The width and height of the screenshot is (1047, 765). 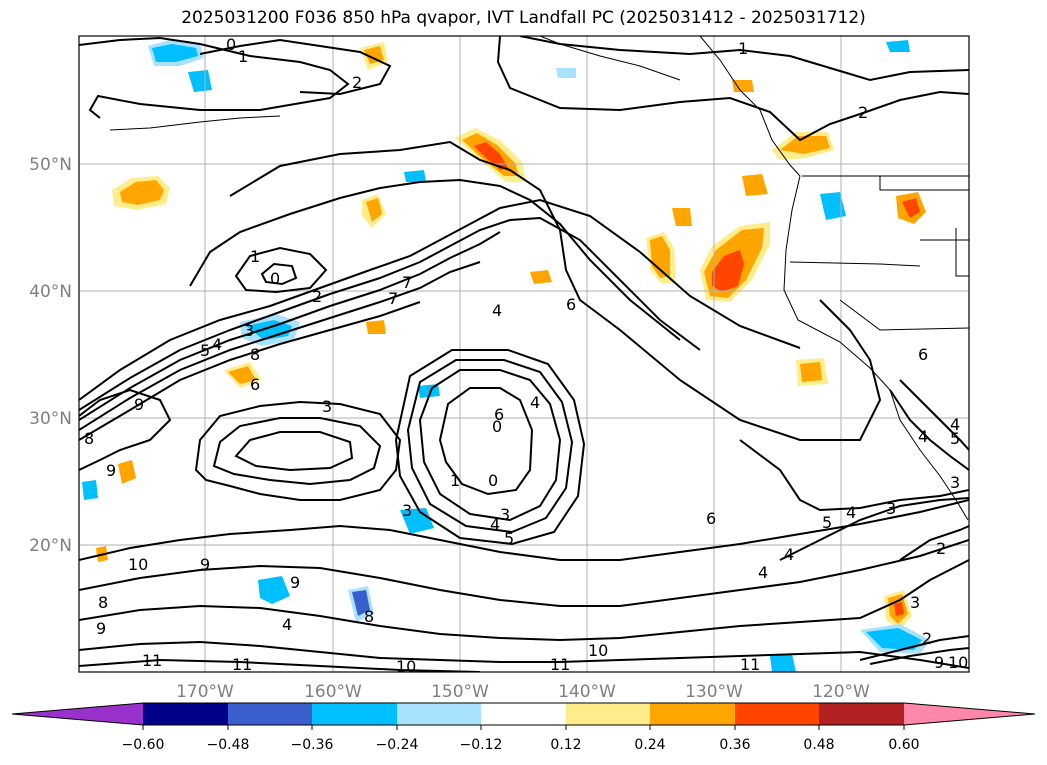 What do you see at coordinates (50, 165) in the screenshot?
I see `lat-label: 50°N` at bounding box center [50, 165].